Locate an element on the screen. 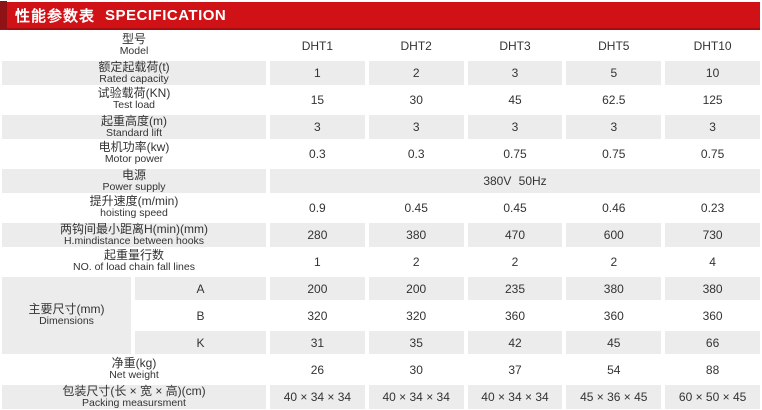 This screenshot has width=762, height=410. row-label: 型号 Model is located at coordinates (134, 45).